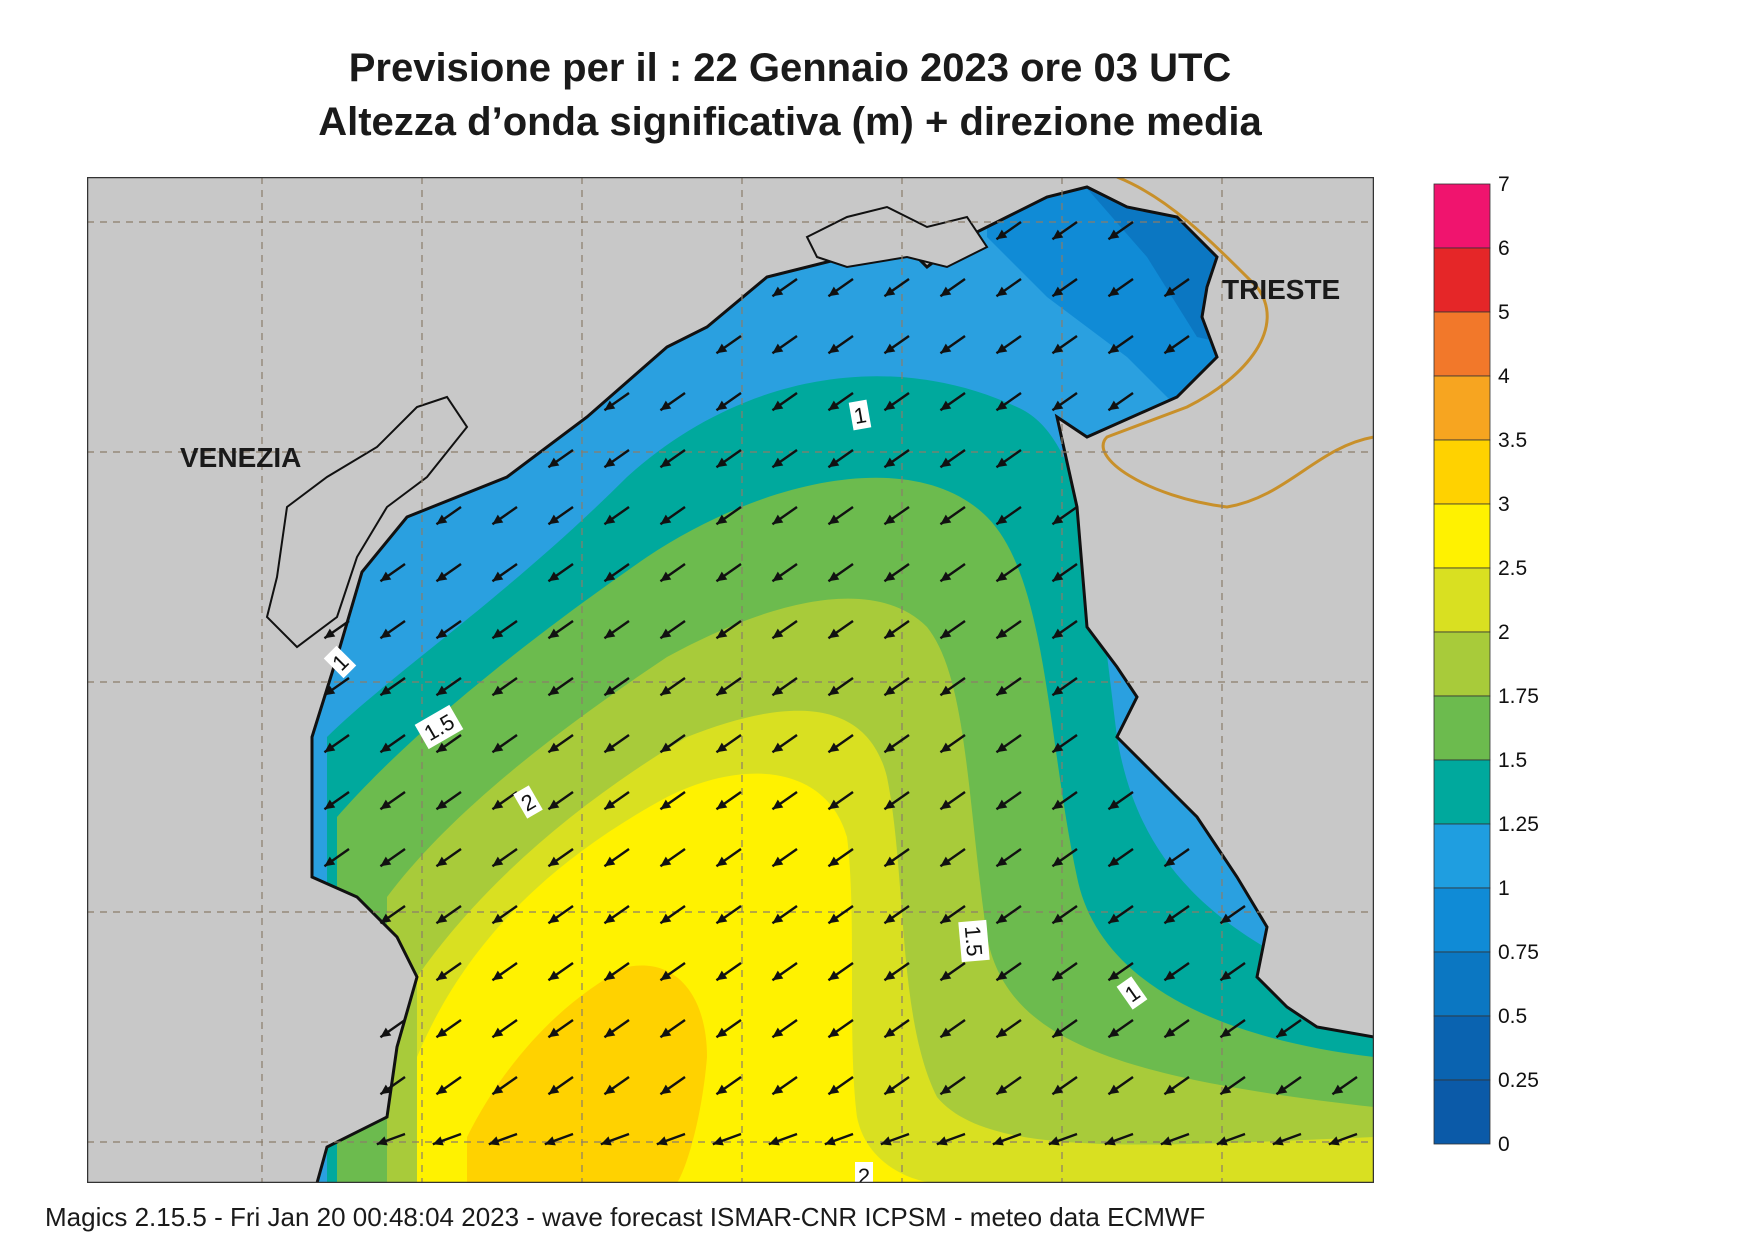  Describe the element at coordinates (1504, 888) in the screenshot. I see `legend-tick-label: 1` at that location.